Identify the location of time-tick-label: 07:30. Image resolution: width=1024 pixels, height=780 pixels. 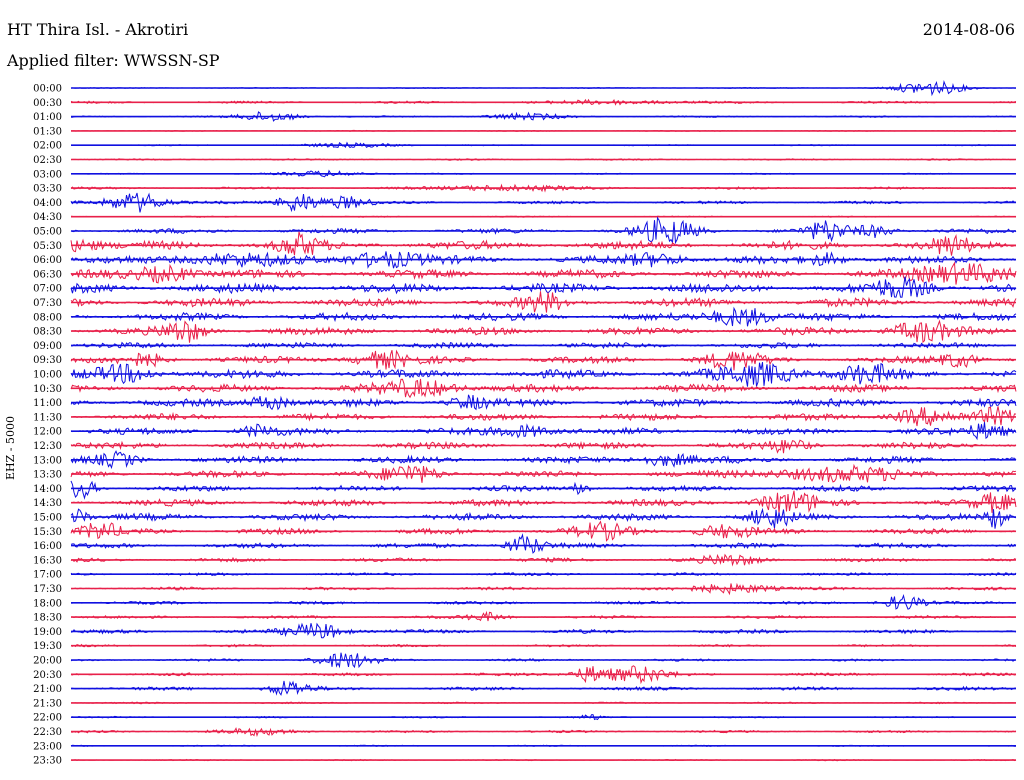
(47, 303).